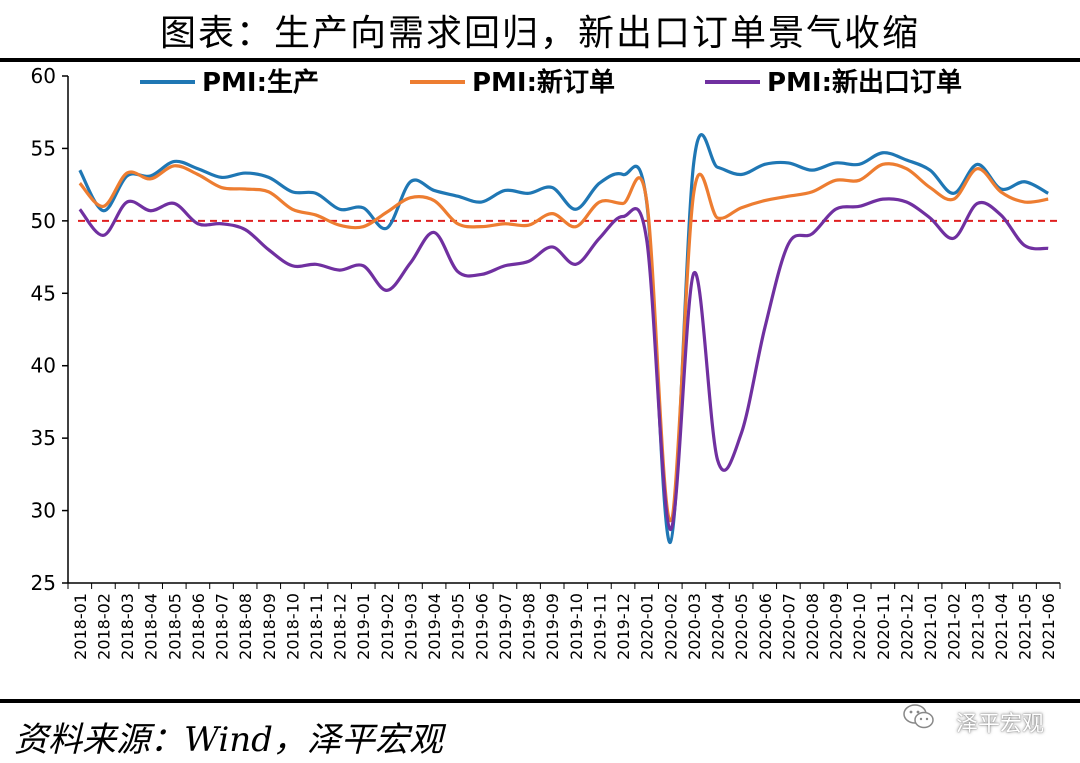 The image size is (1080, 763). What do you see at coordinates (410, 626) in the screenshot?
I see `x-tick-label: 2019-03` at bounding box center [410, 626].